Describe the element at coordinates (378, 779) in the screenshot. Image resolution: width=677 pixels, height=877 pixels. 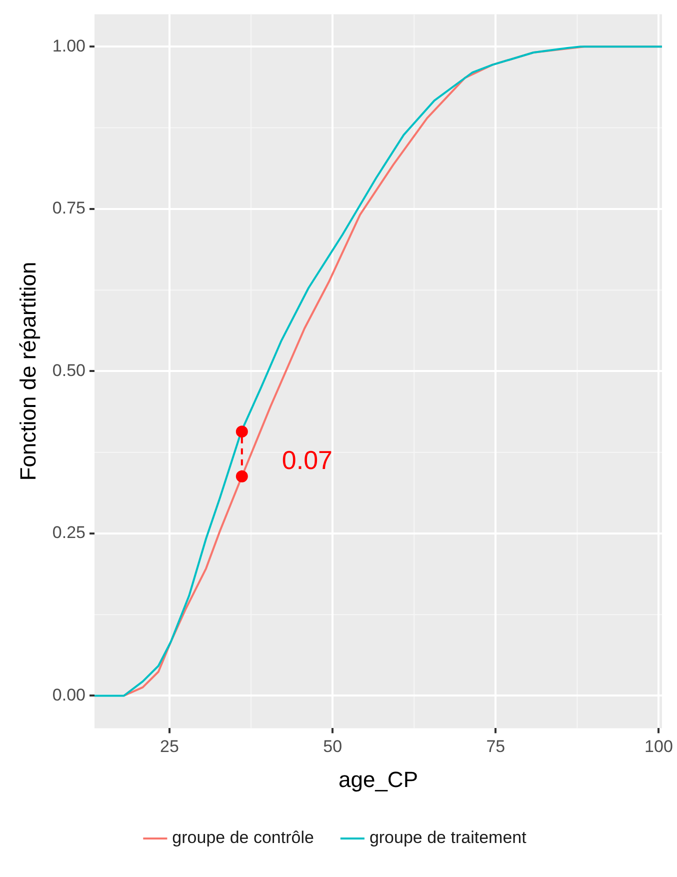
I see `x-axis-title: age_CP` at that location.